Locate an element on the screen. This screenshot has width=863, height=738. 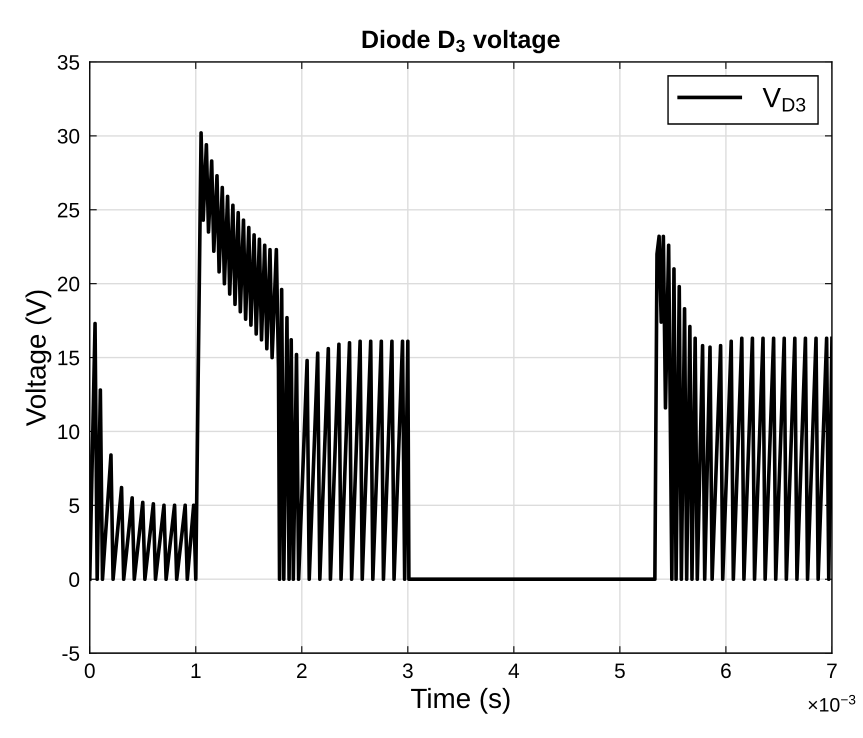
x-tick-label: 4 is located at coordinates (514, 671).